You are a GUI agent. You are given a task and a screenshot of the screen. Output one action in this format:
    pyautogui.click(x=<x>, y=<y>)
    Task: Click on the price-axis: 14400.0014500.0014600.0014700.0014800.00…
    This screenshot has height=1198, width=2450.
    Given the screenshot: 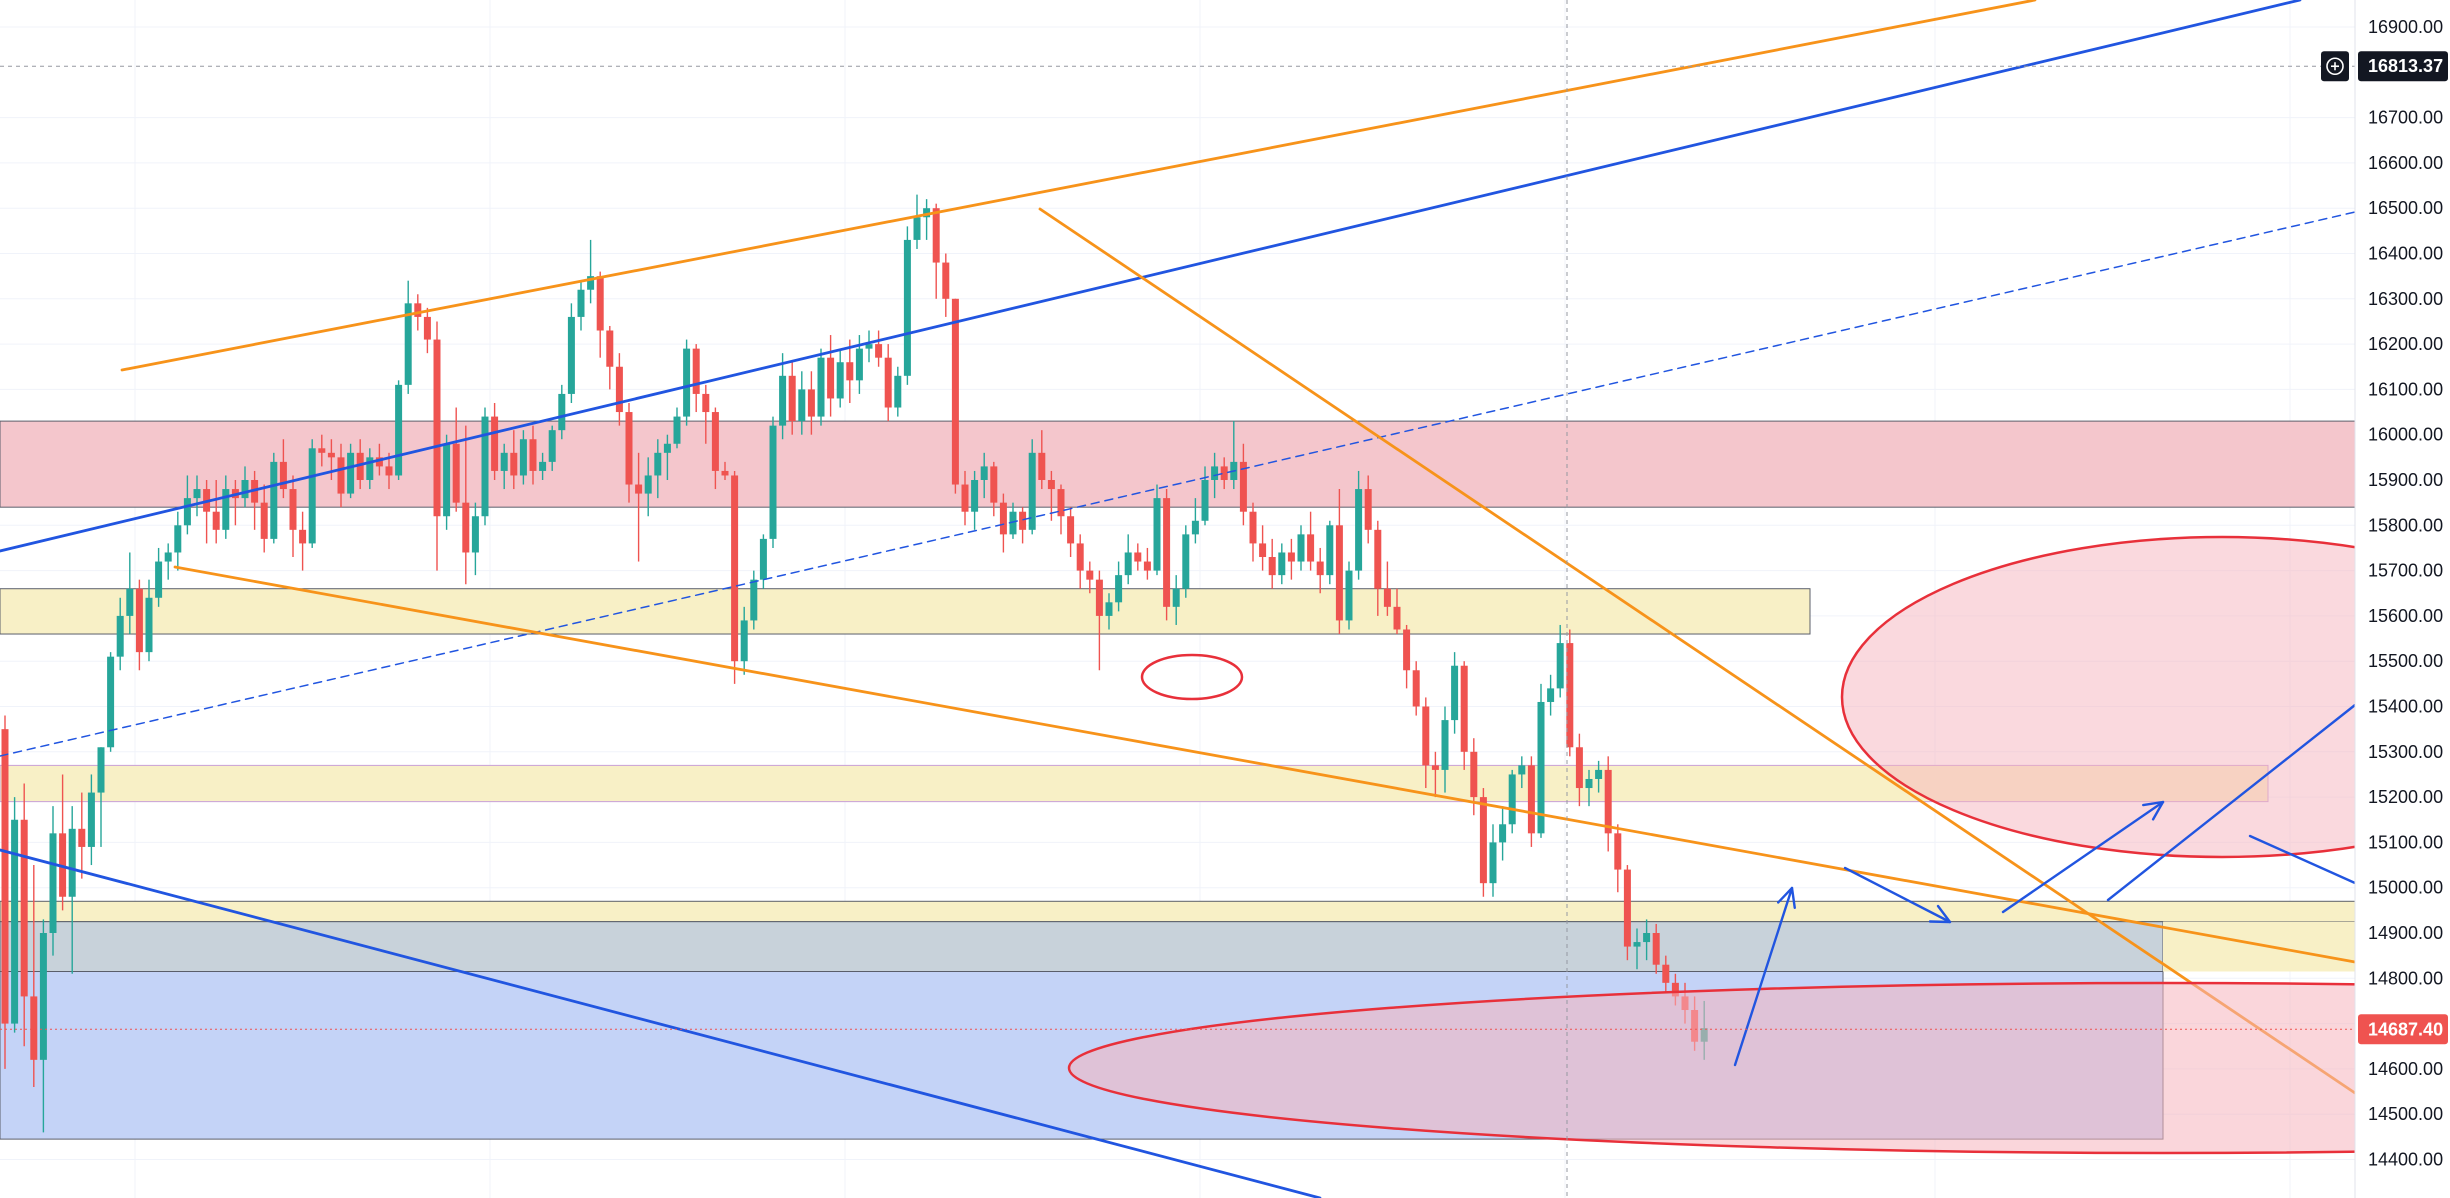 What is the action you would take?
    pyautogui.click(x=2405, y=585)
    